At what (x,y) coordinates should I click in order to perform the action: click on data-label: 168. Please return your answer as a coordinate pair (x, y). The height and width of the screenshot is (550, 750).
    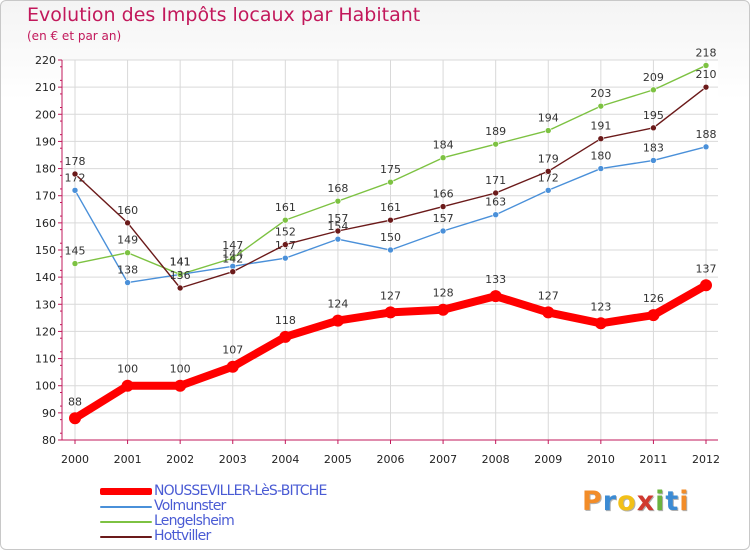
    Looking at the image, I should click on (337, 188).